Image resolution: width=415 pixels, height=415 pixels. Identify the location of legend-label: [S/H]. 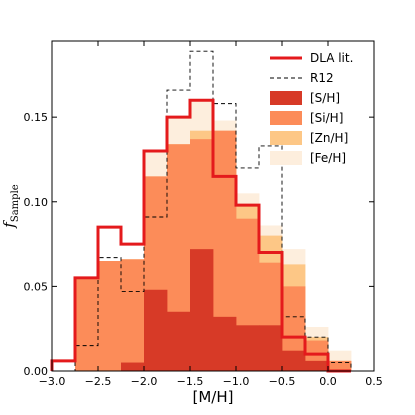
(325, 98).